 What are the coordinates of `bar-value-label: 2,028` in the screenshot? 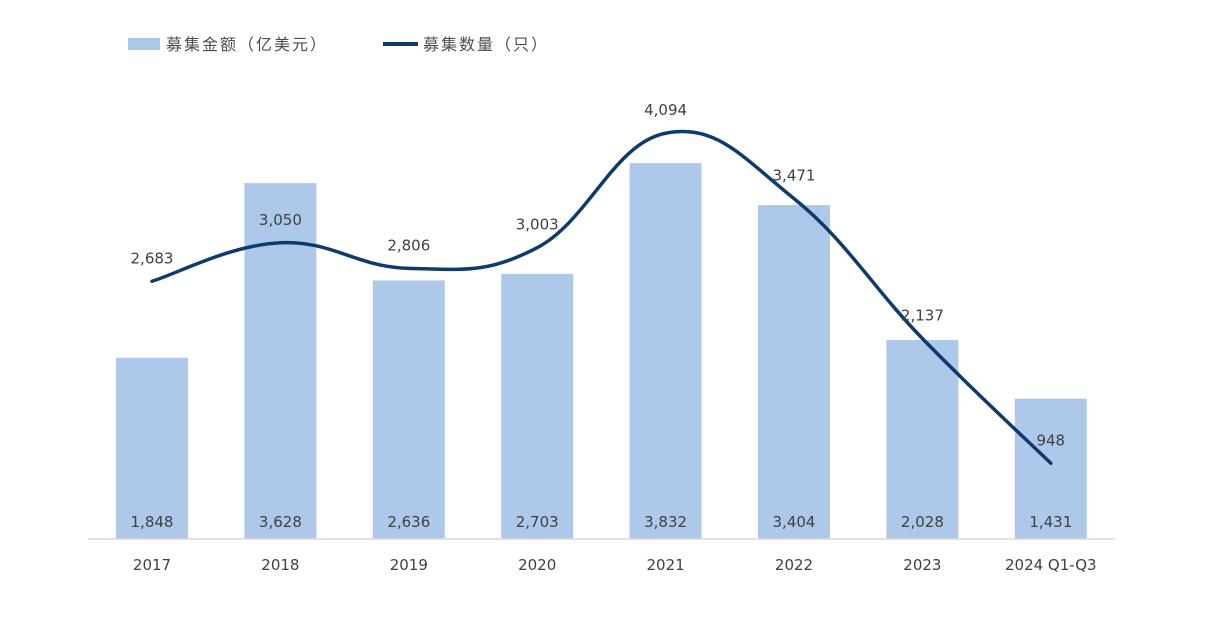 It's located at (922, 522).